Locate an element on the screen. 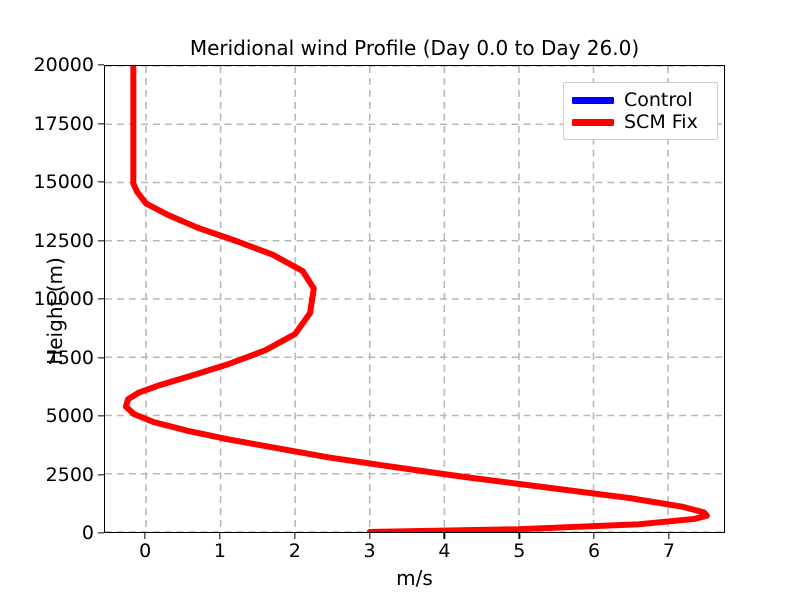 The image size is (800, 600). legend-label-control: Control is located at coordinates (658, 100).